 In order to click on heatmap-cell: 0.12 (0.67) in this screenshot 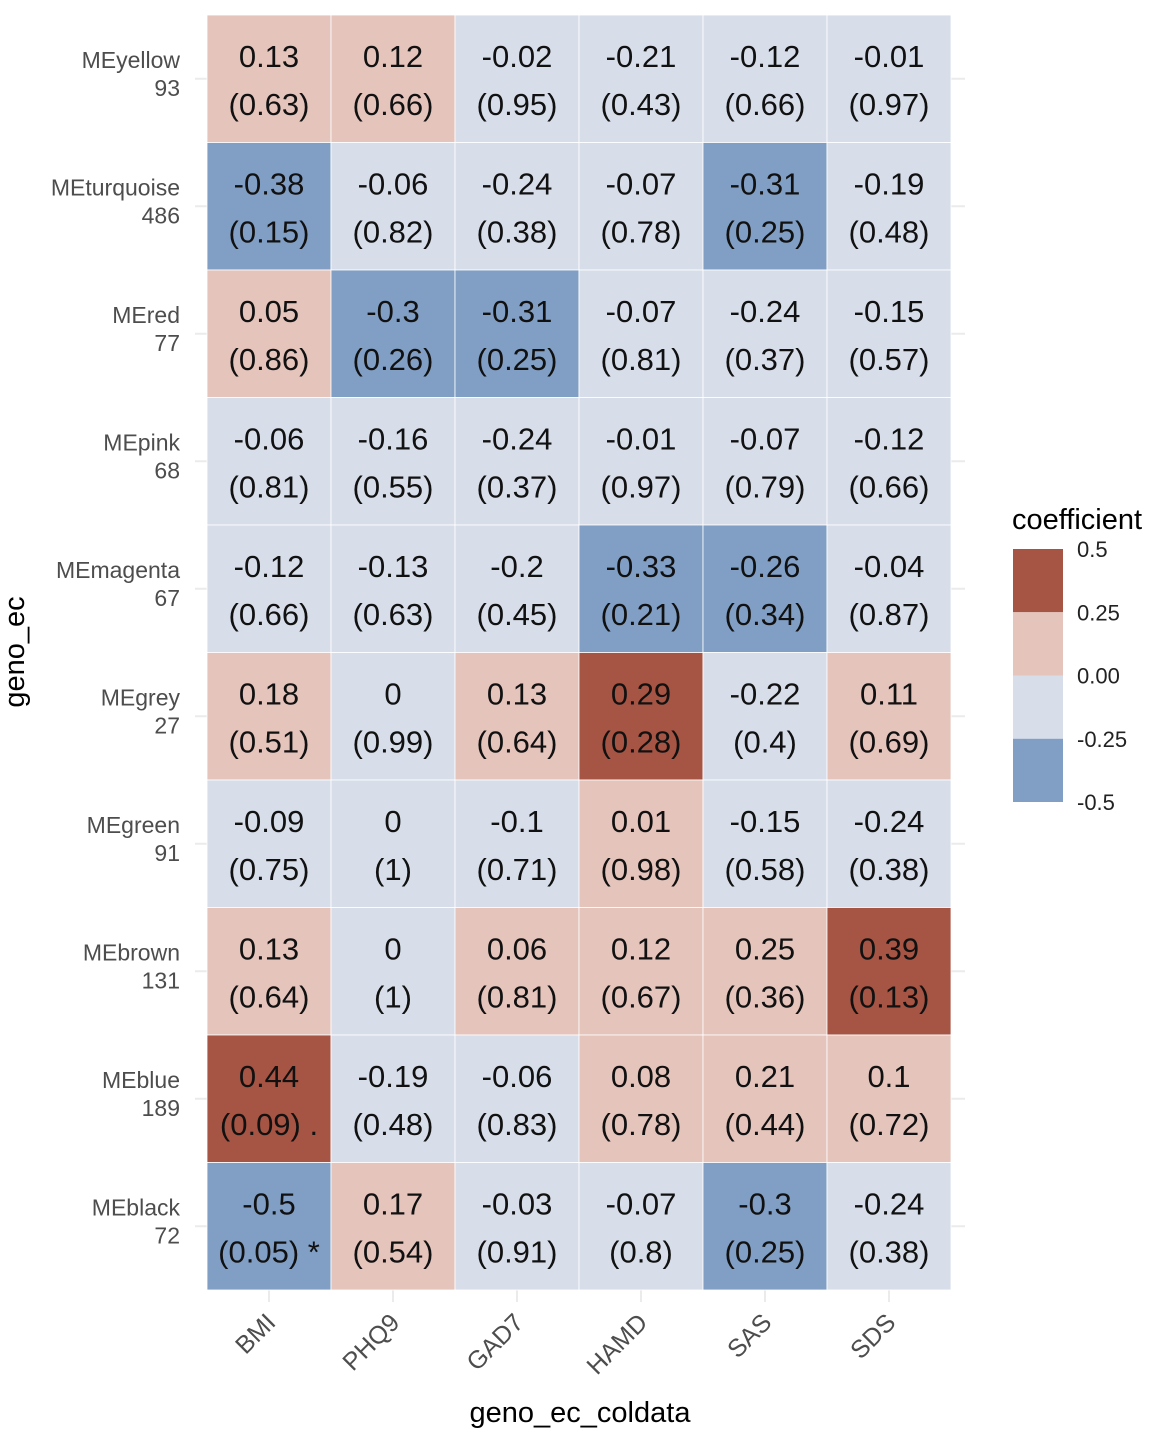, I will do `click(641, 971)`.